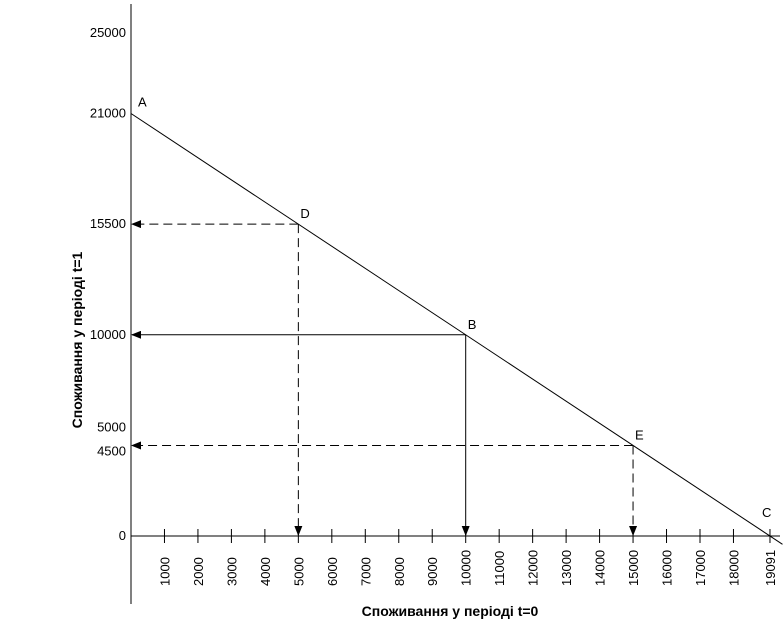  I want to click on x-tick-label: 11000, so click(499, 568).